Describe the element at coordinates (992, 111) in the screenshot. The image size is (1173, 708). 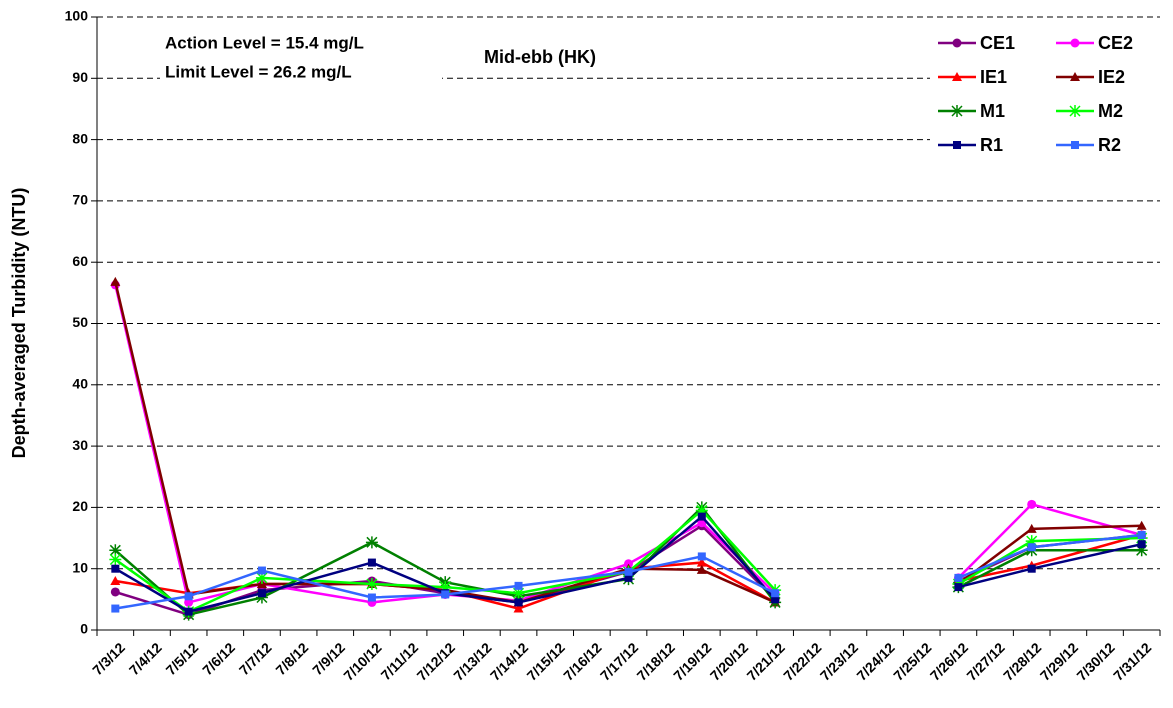
I see `legend-label: M1` at that location.